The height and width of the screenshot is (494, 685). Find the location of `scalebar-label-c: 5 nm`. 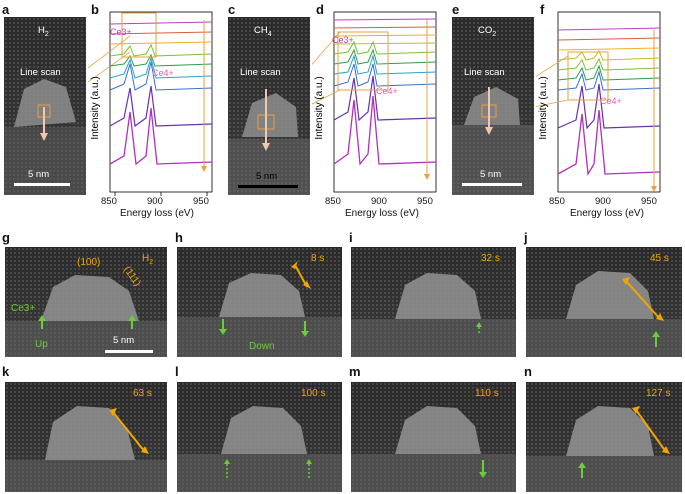

scalebar-label-c: 5 nm is located at coordinates (267, 176).